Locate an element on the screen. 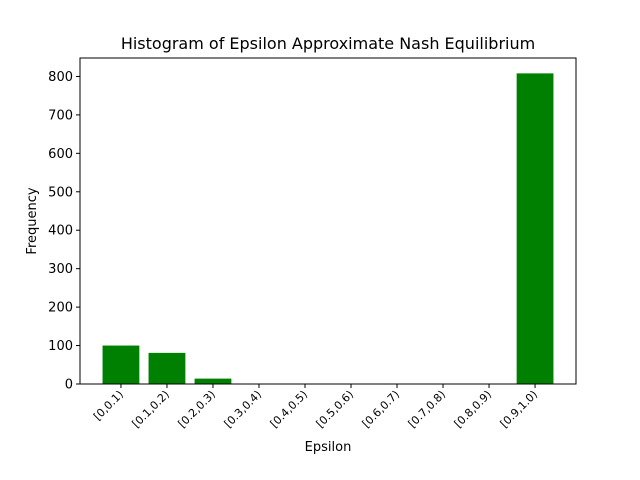  y-axis-label: Frequency is located at coordinates (32, 220).